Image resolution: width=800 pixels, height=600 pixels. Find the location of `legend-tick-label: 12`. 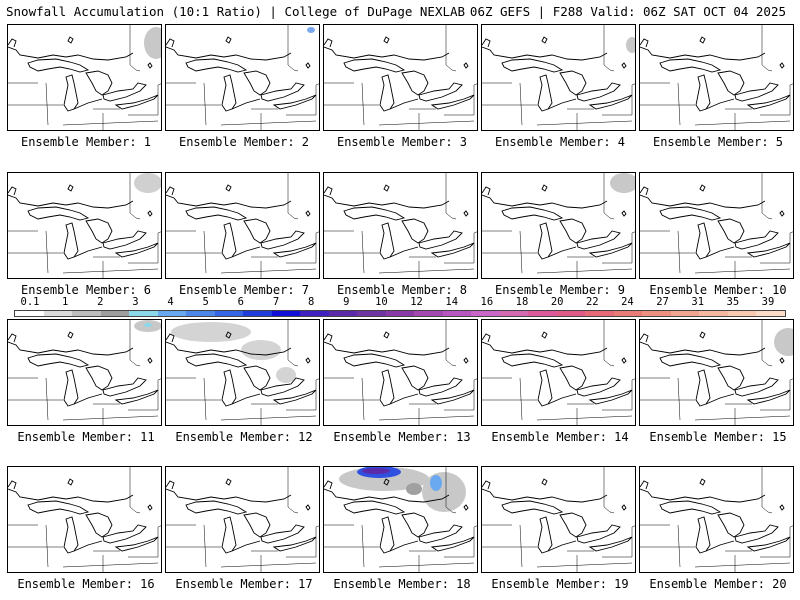

legend-tick-label: 12 is located at coordinates (416, 302).